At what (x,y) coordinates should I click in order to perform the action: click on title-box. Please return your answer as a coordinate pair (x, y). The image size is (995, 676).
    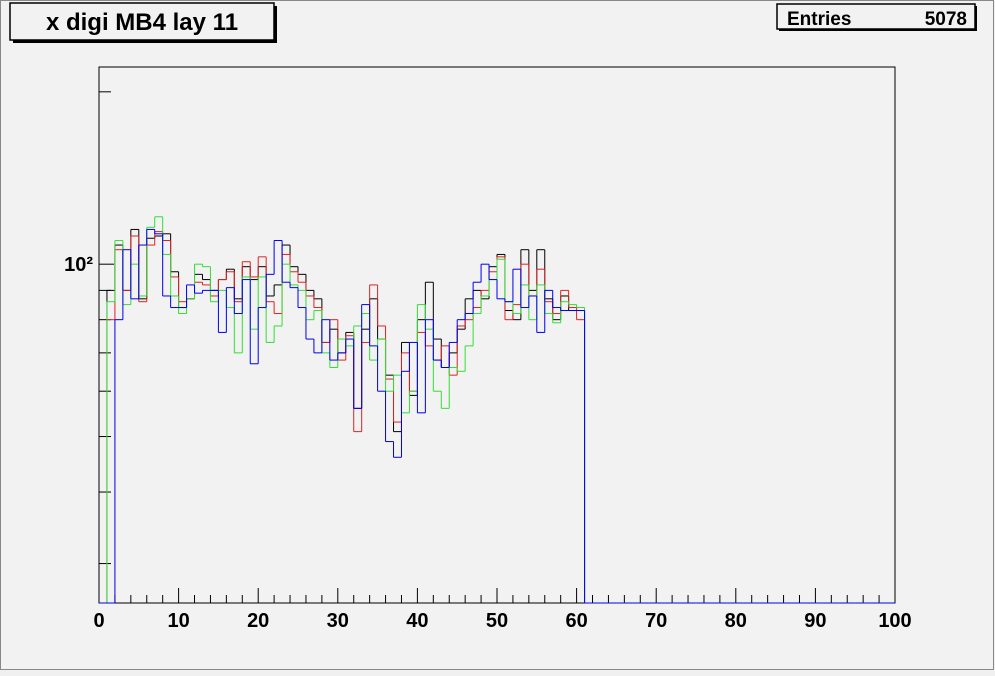
    Looking at the image, I should click on (142, 21).